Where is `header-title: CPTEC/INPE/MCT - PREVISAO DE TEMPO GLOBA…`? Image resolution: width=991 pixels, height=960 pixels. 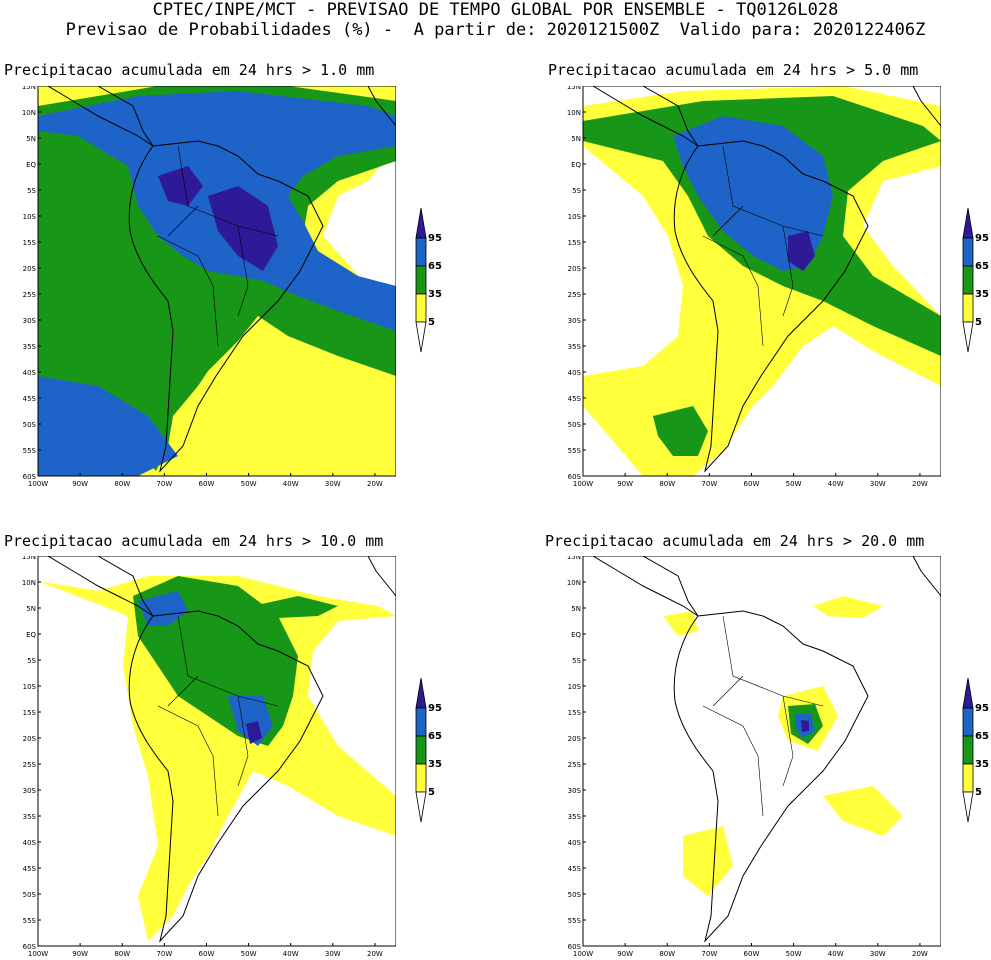 header-title: CPTEC/INPE/MCT - PREVISAO DE TEMPO GLOBA… is located at coordinates (495, 10).